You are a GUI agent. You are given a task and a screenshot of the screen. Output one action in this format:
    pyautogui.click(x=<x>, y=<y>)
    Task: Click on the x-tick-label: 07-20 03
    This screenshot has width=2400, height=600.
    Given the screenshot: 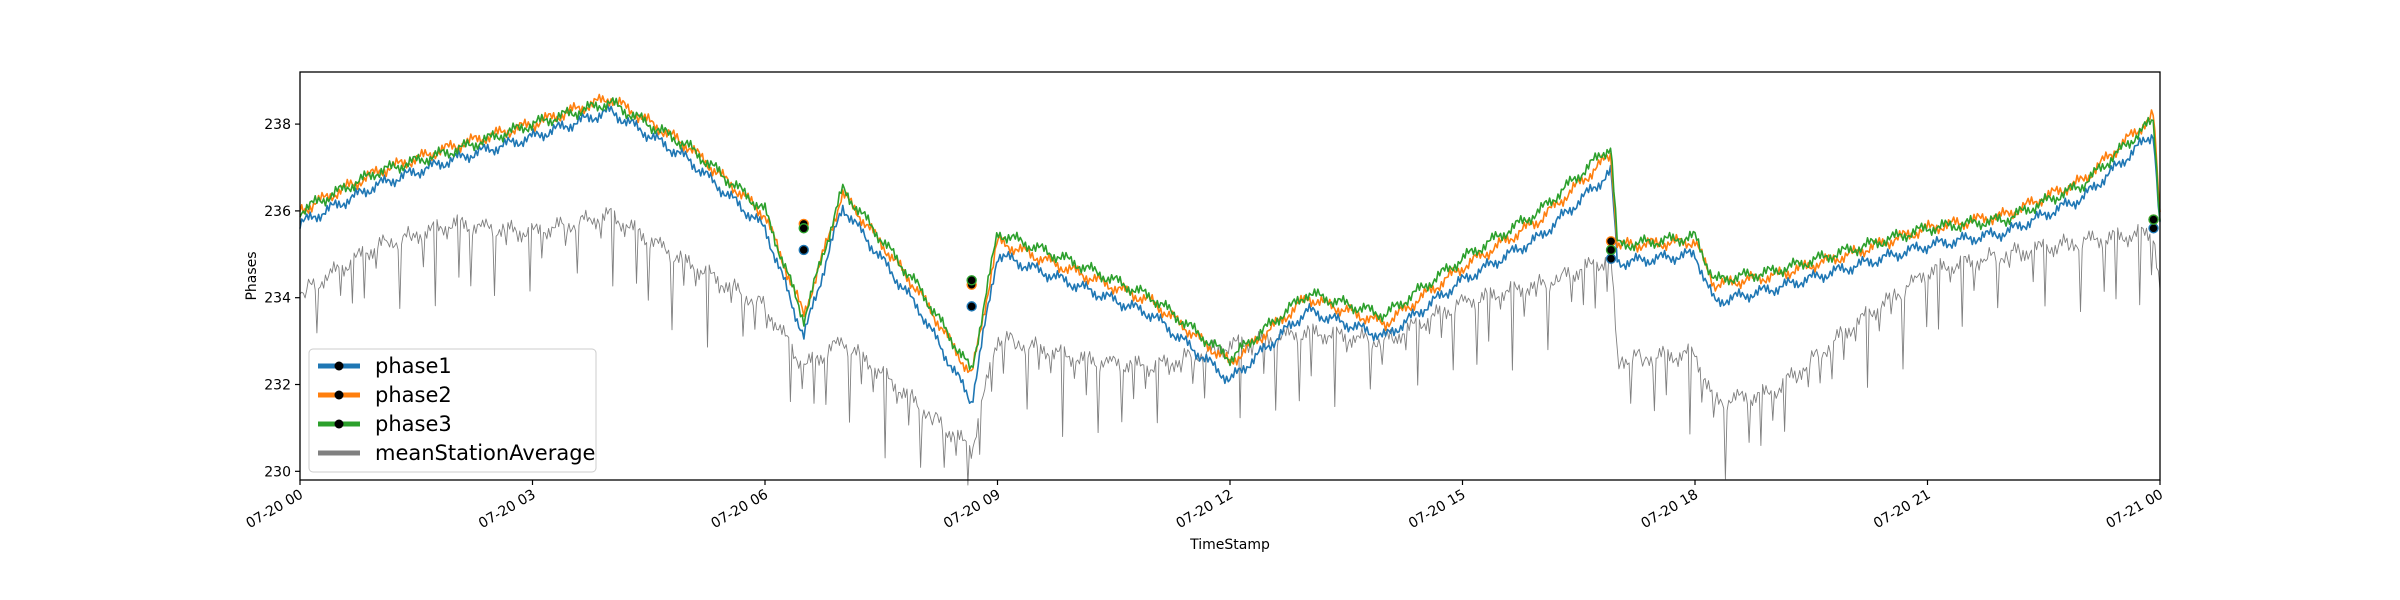 What is the action you would take?
    pyautogui.click(x=507, y=509)
    